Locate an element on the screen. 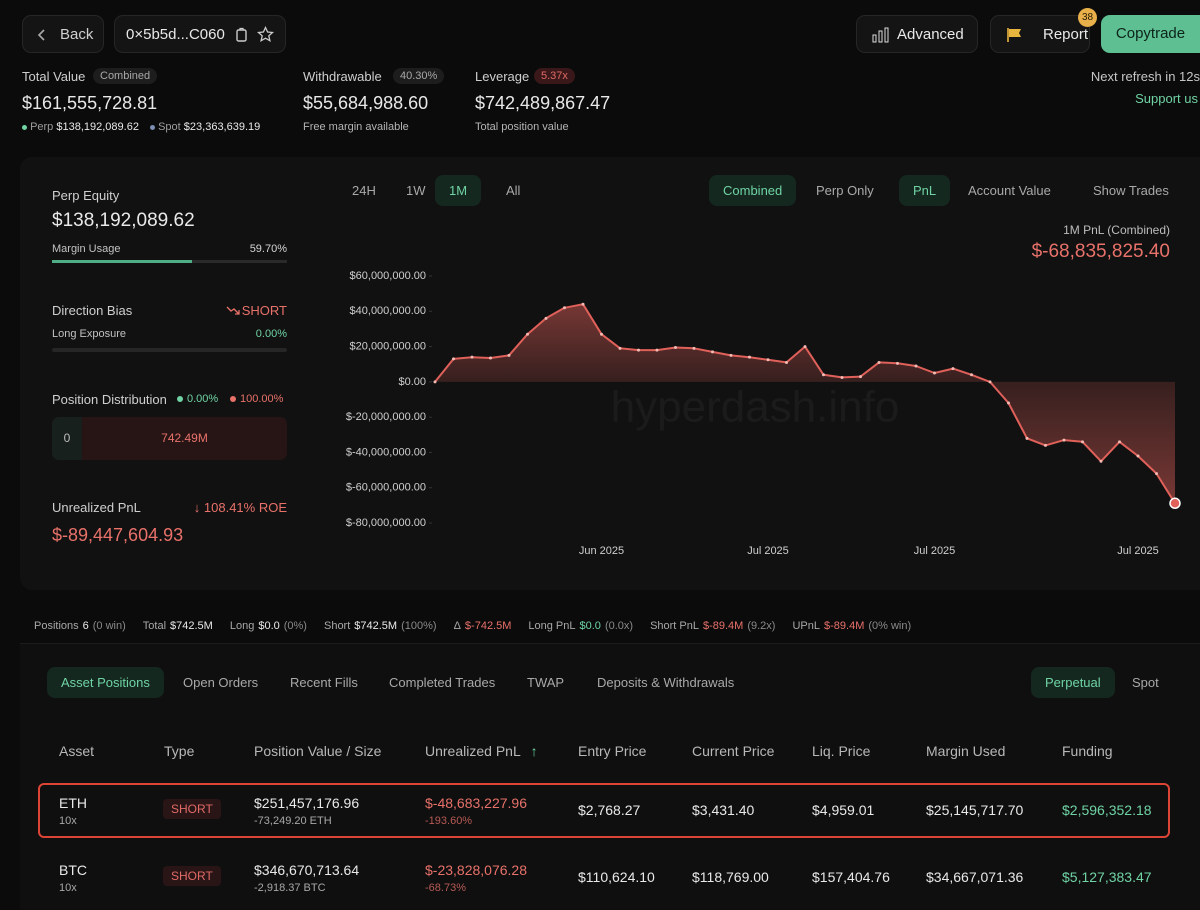 This screenshot has height=910, width=1200. side-label: Direction Bias is located at coordinates (92, 310).